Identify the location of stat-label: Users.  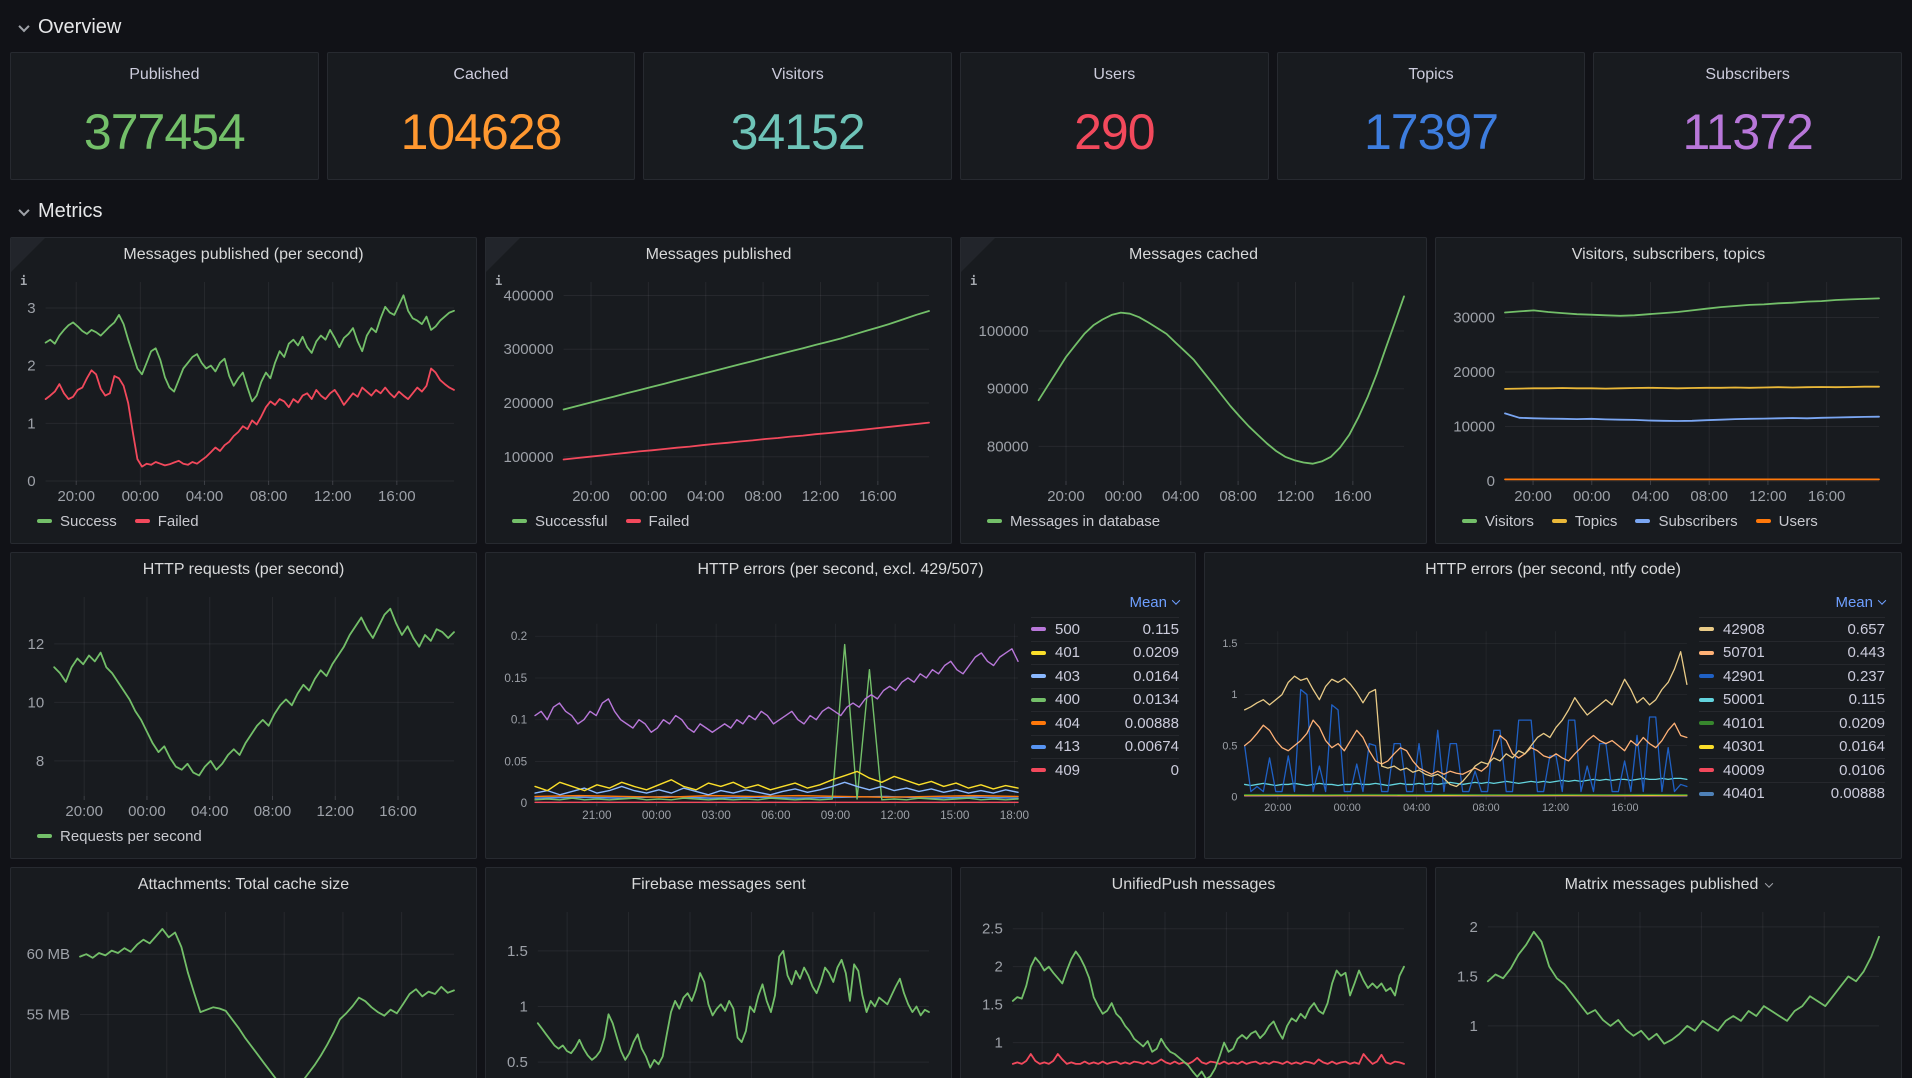
(1114, 74).